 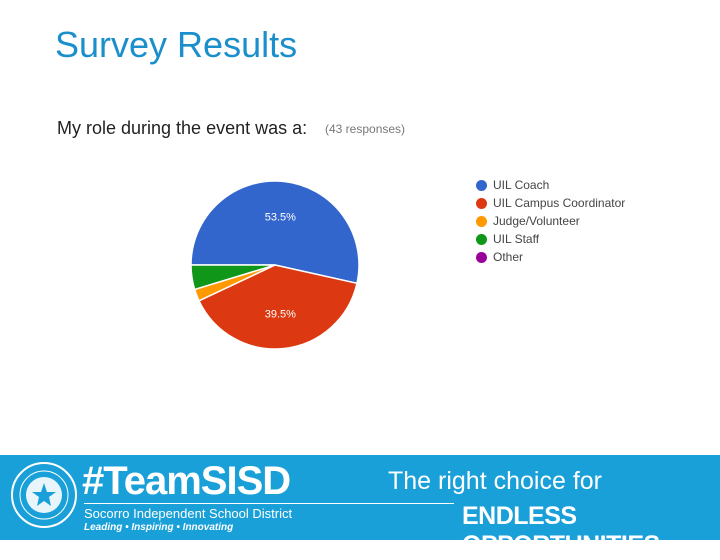 I want to click on legend-label: UIL Campus Coordinator, so click(x=559, y=203).